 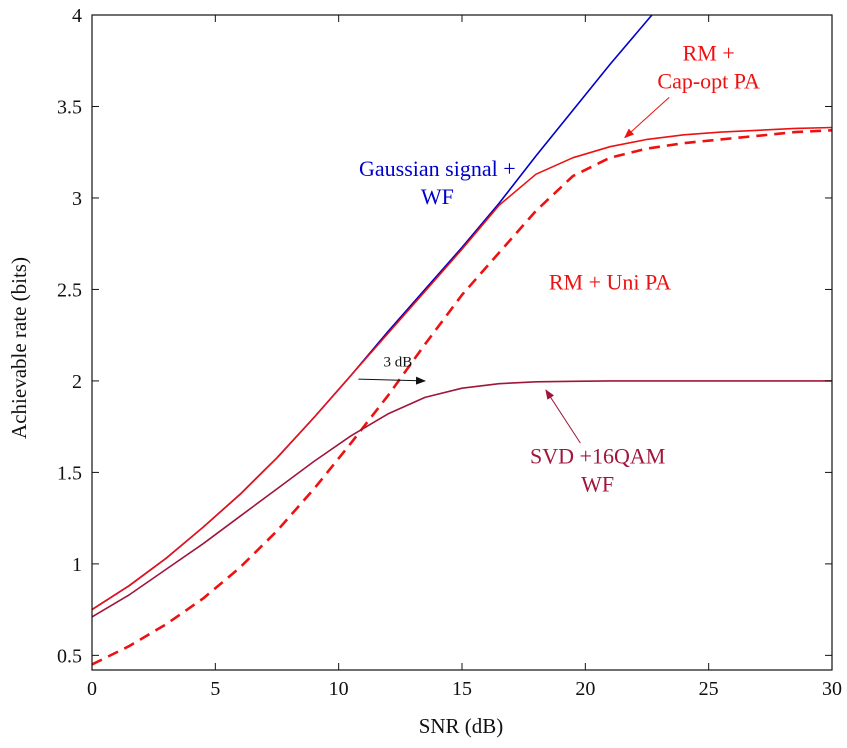 I want to click on y-tick-label: 3, so click(x=77, y=199).